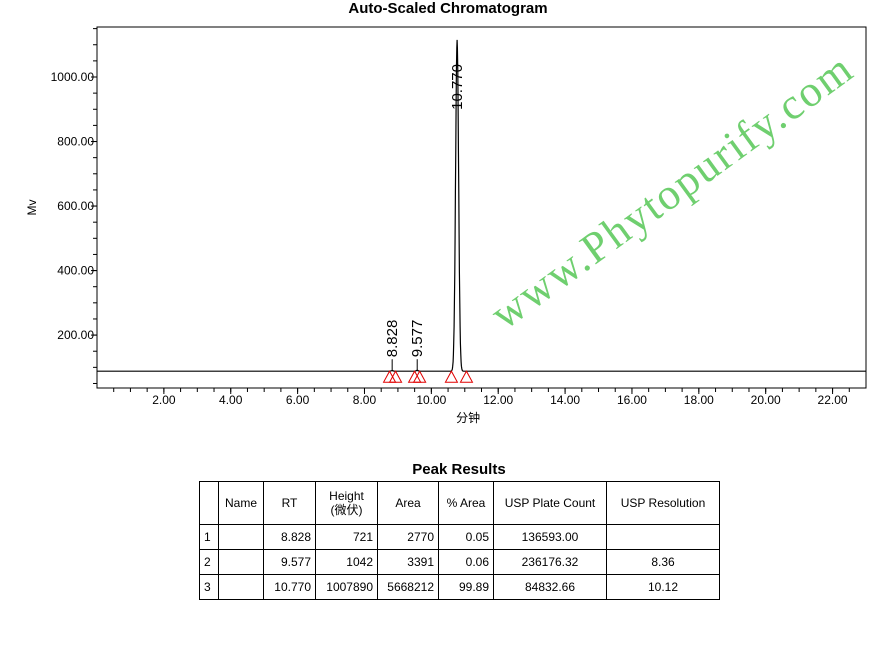 The width and height of the screenshot is (896, 651). What do you see at coordinates (241, 503) in the screenshot?
I see `header-name: Name` at bounding box center [241, 503].